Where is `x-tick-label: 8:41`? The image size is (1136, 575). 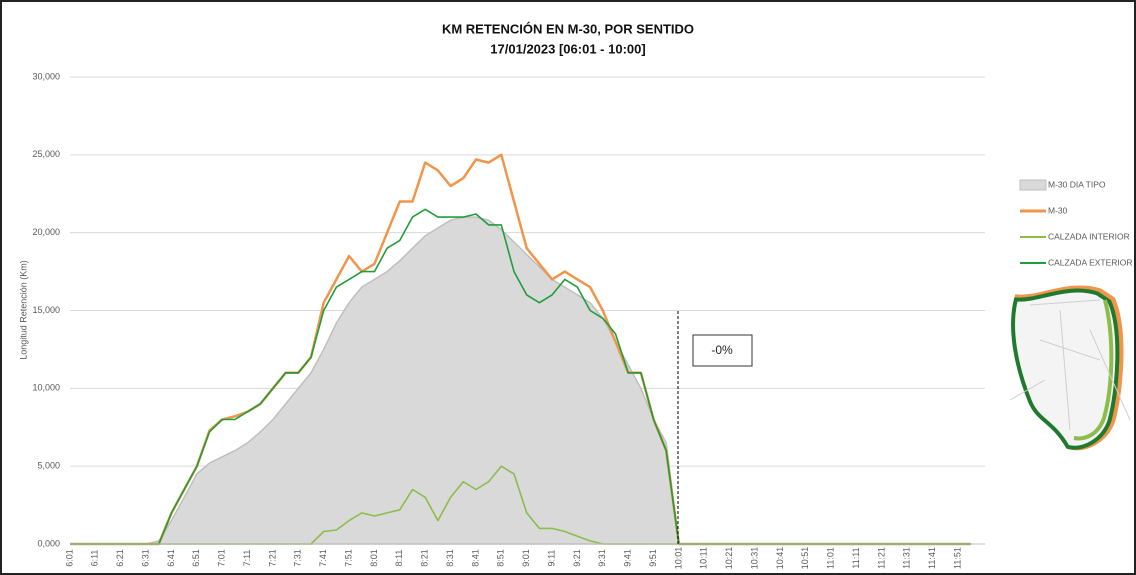 x-tick-label: 8:41 is located at coordinates (475, 558).